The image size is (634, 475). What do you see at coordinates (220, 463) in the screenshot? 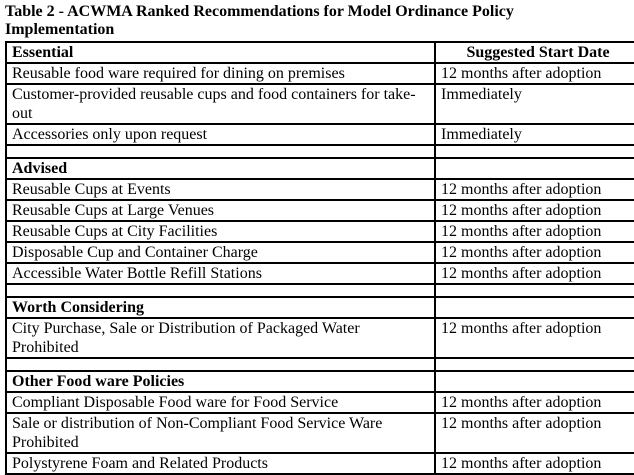
I see `policy-cell: Polystyrene Foam and Related Products` at bounding box center [220, 463].